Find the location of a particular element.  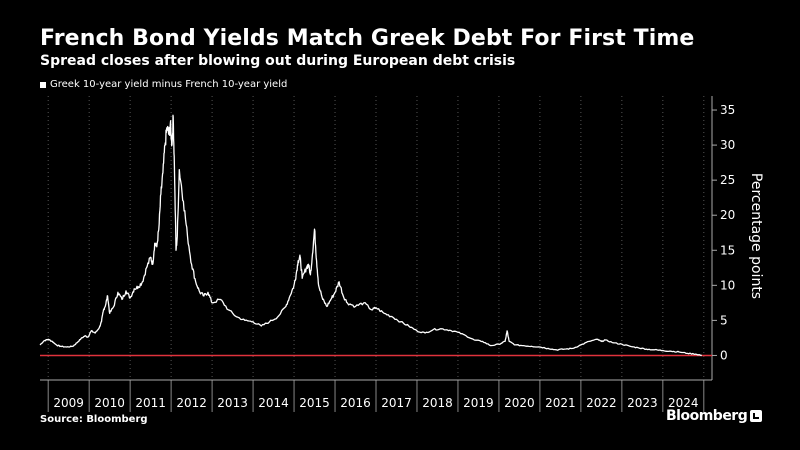

y-tick-label: 0 is located at coordinates (724, 355).